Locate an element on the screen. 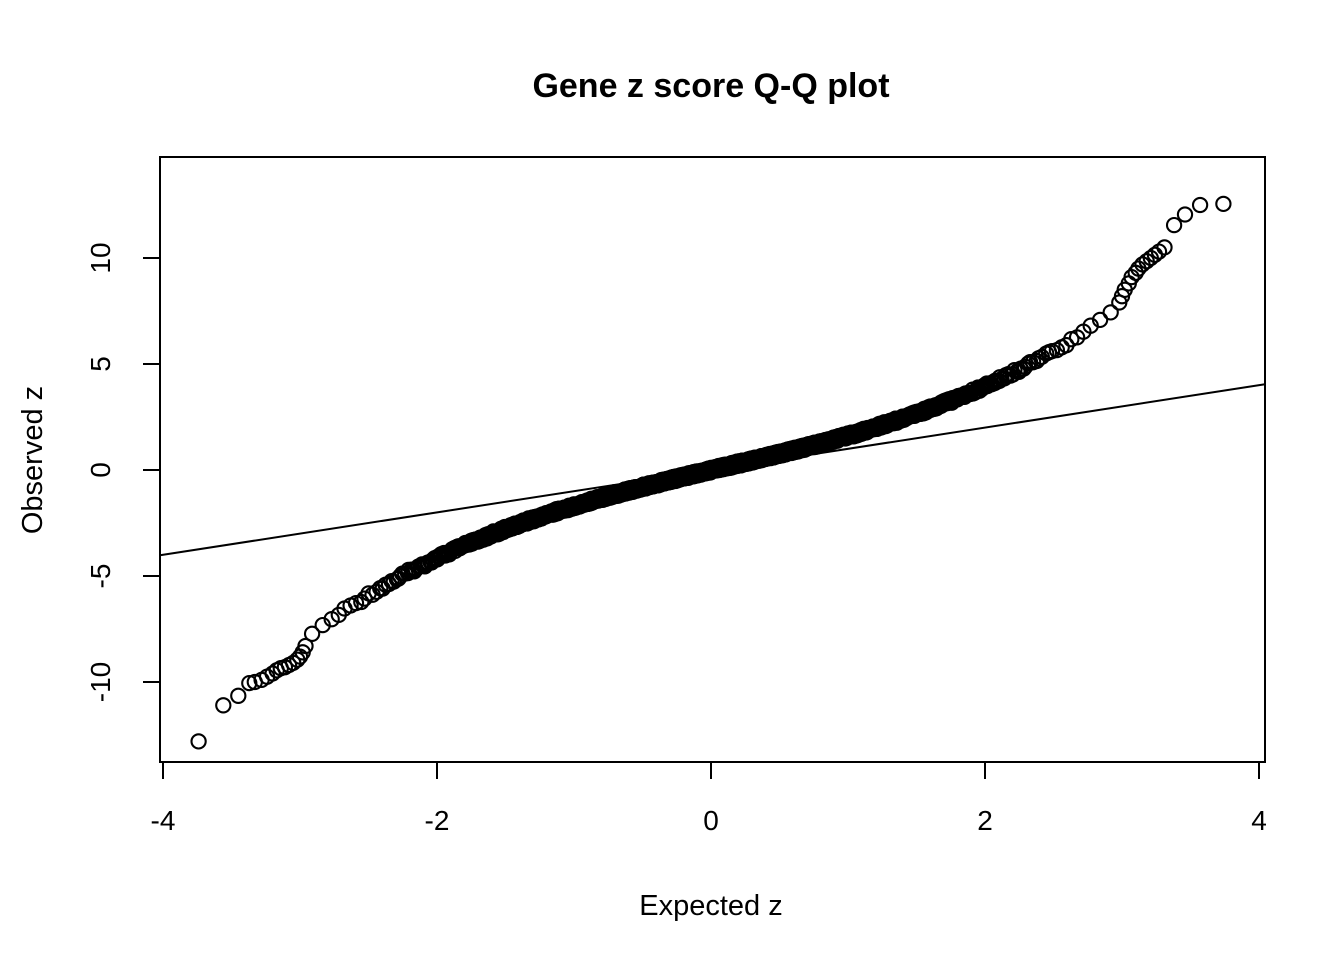  x-tick-label: 4 is located at coordinates (1259, 820).